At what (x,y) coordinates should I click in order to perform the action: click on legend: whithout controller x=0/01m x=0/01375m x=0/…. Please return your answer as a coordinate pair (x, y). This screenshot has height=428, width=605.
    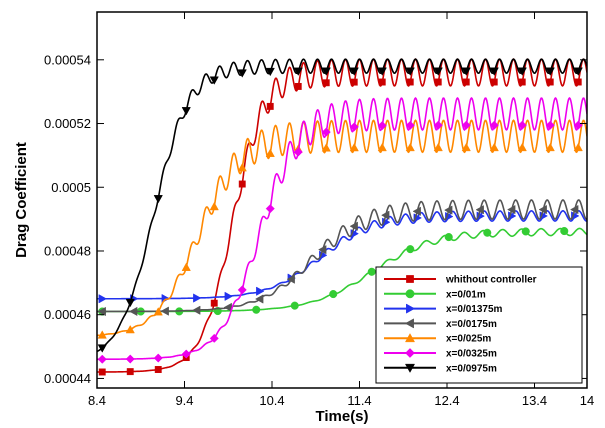
    Looking at the image, I should click on (479, 325).